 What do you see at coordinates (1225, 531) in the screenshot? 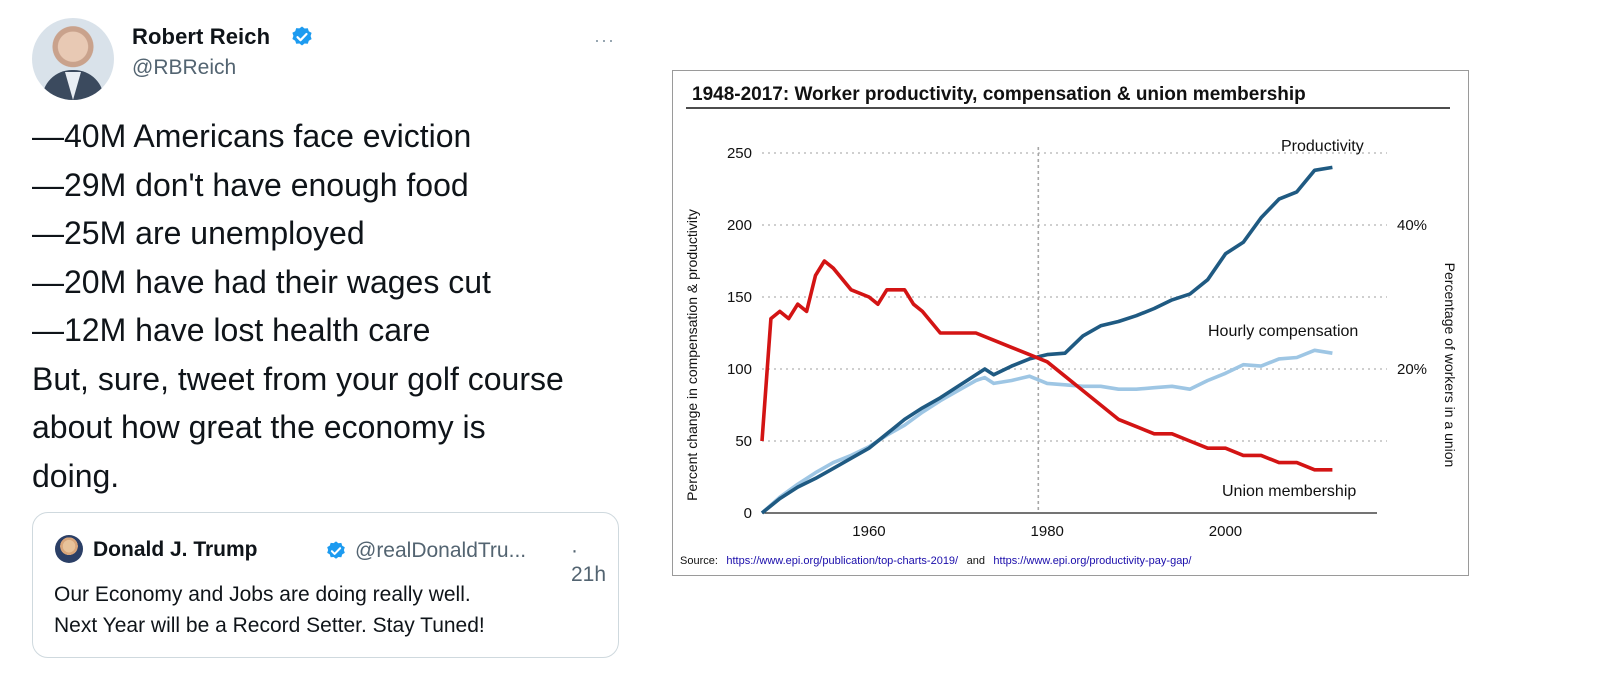
I see `x-tick-label: 2000` at bounding box center [1225, 531].